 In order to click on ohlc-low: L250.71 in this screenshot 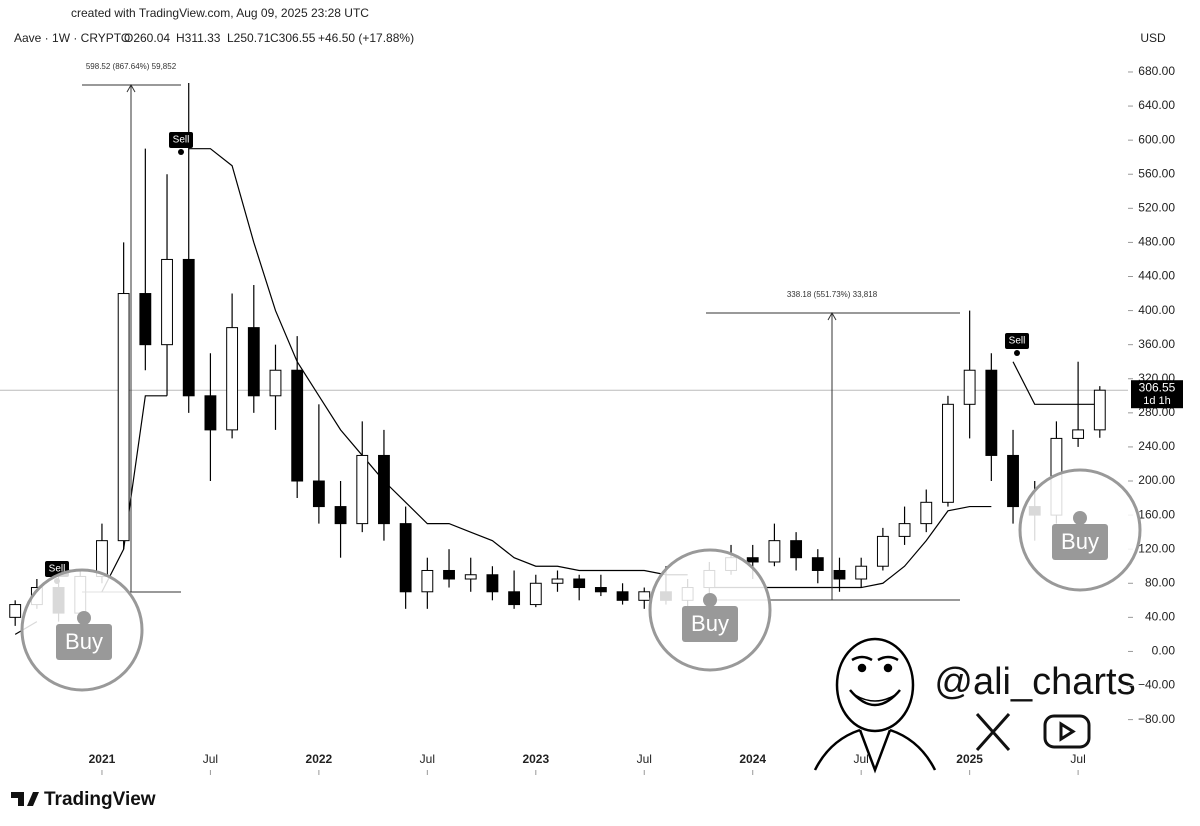, I will do `click(249, 38)`.